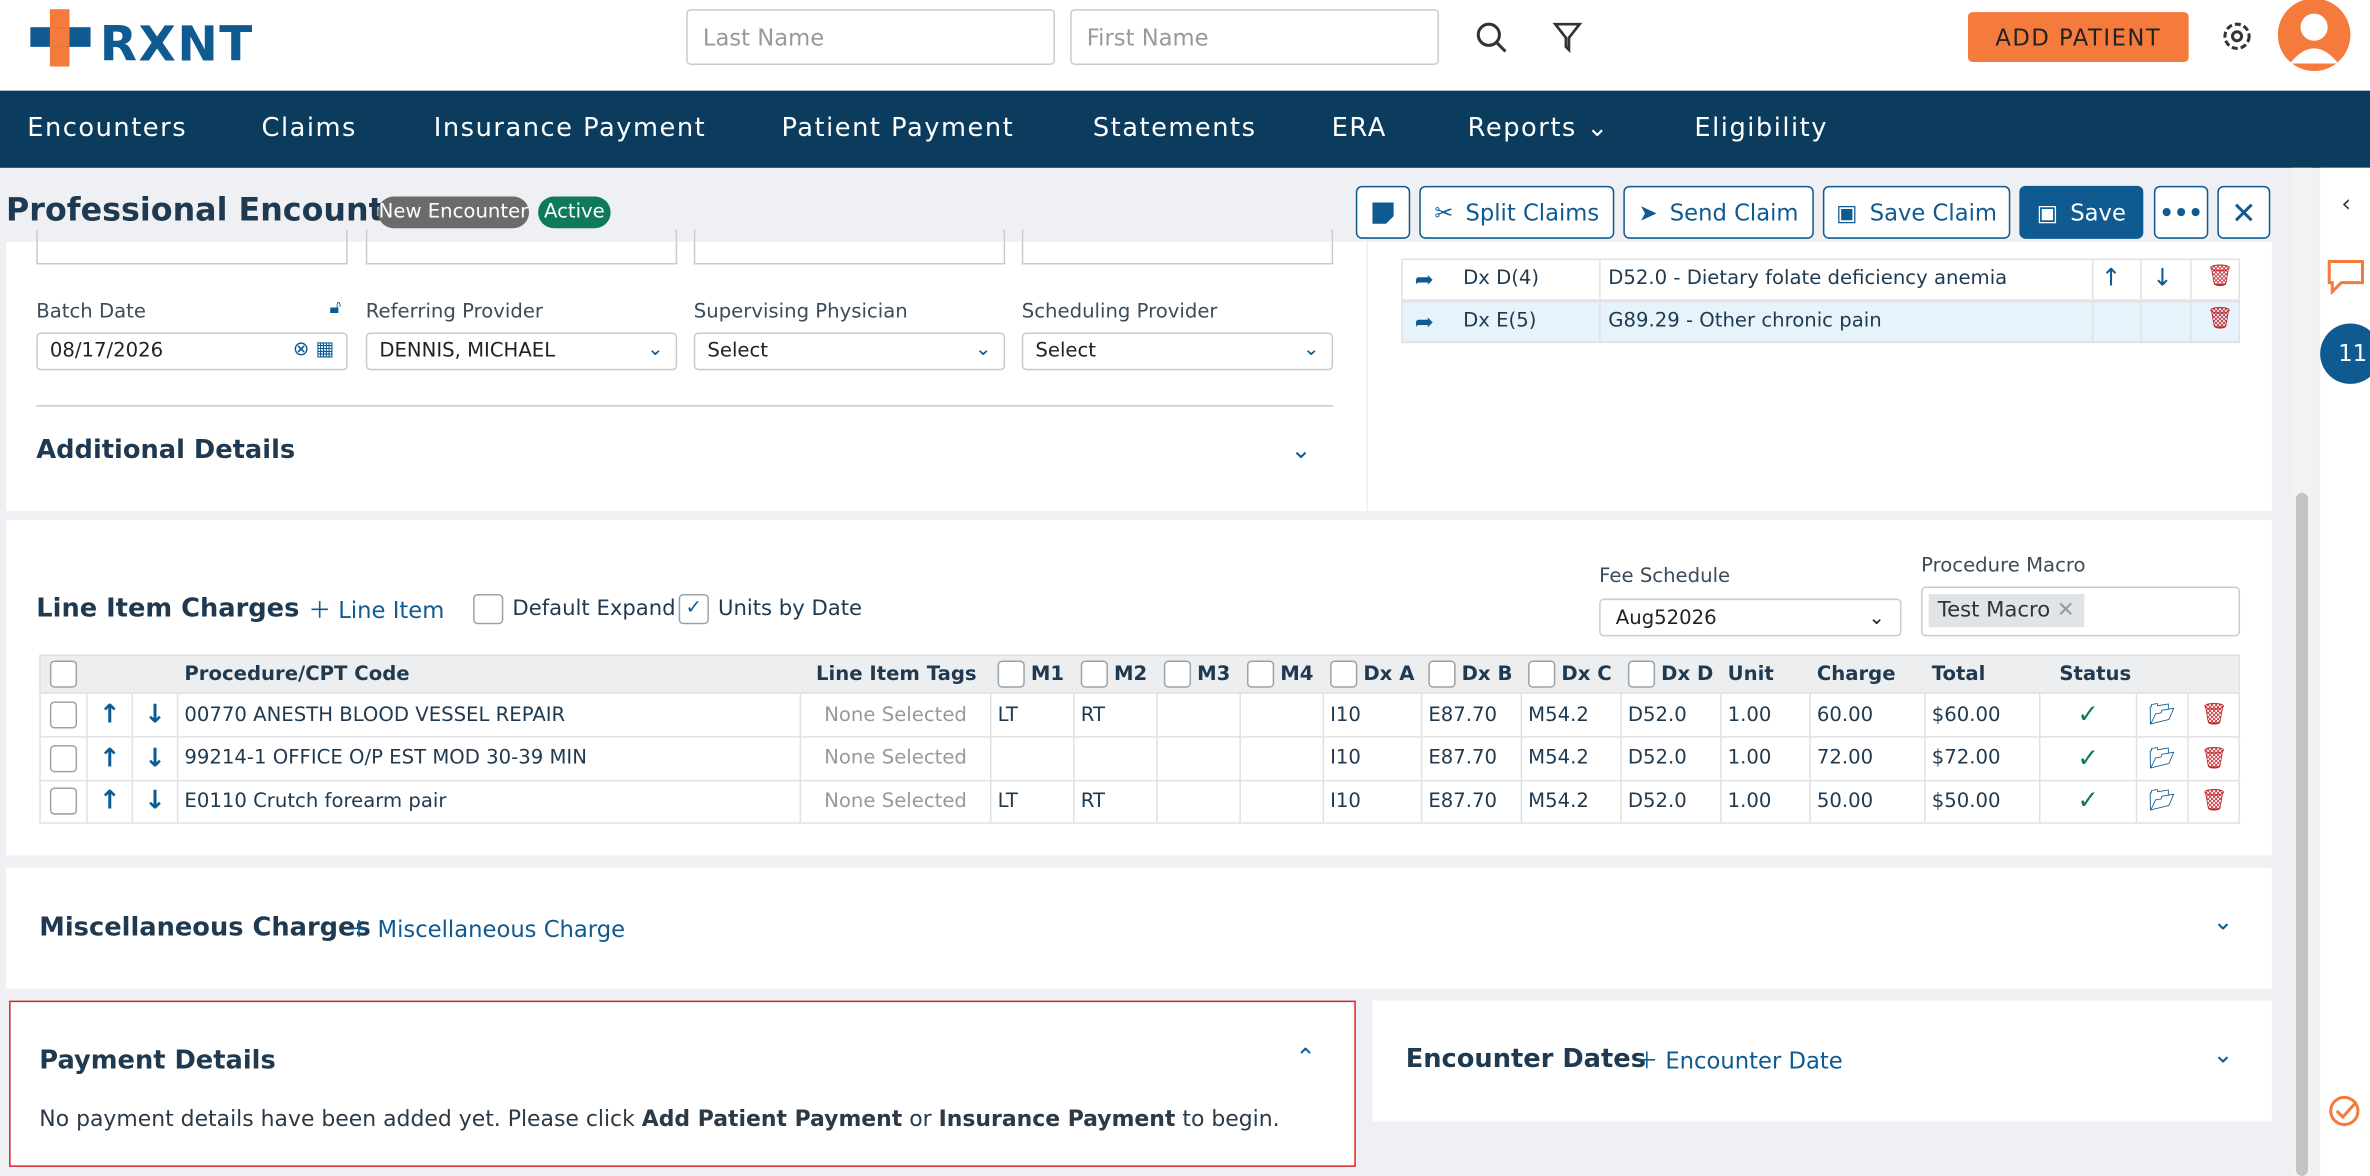  What do you see at coordinates (1491, 37) in the screenshot?
I see `search-icon` at bounding box center [1491, 37].